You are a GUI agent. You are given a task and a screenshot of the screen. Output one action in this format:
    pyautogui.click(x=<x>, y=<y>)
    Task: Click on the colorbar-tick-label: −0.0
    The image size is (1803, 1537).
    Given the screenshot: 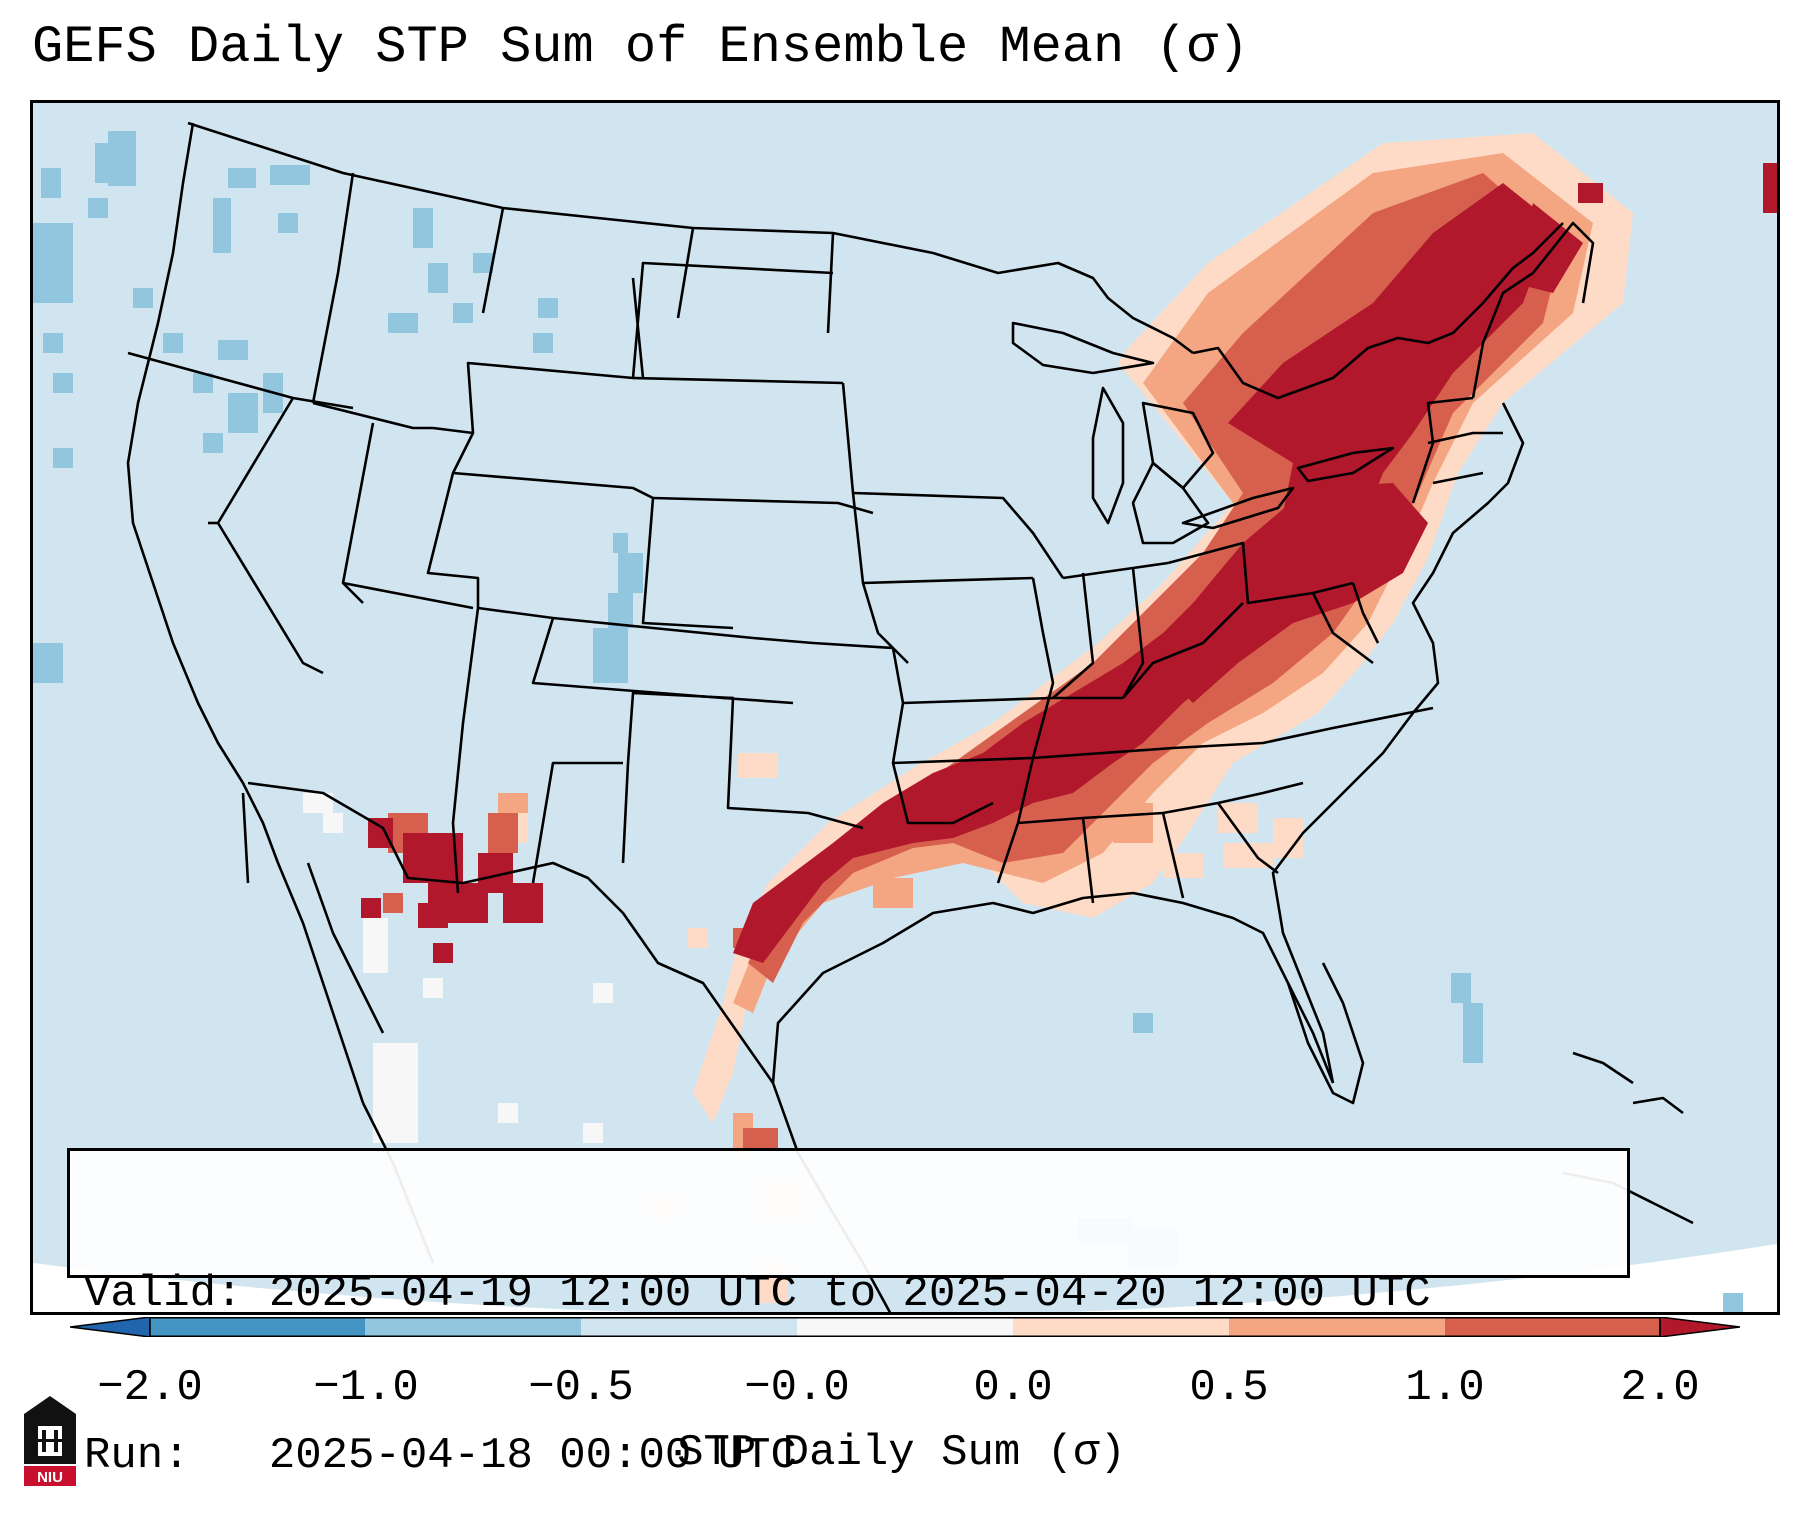 What is the action you would take?
    pyautogui.click(x=797, y=1388)
    